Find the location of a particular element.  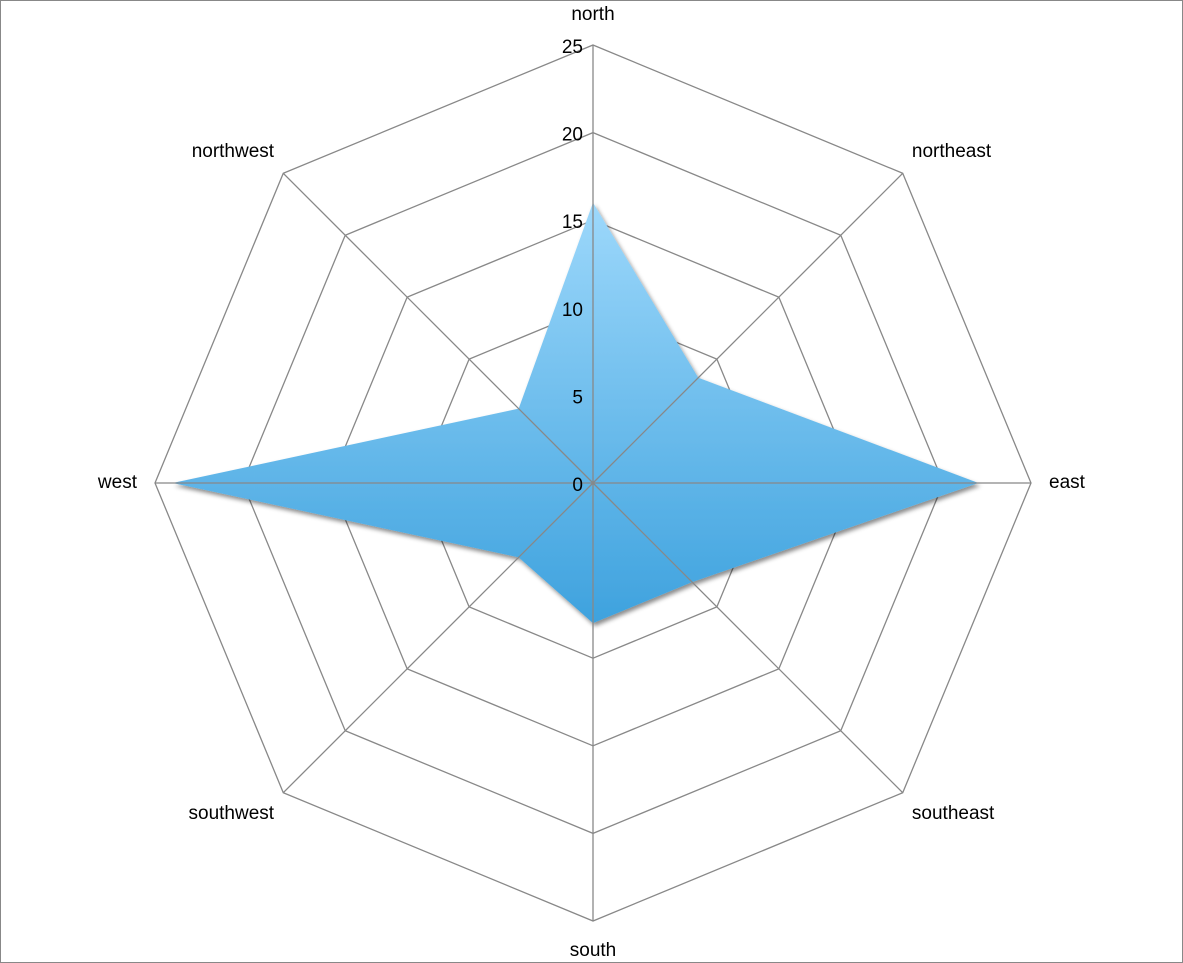

r-tick-label: 20 is located at coordinates (572, 135).